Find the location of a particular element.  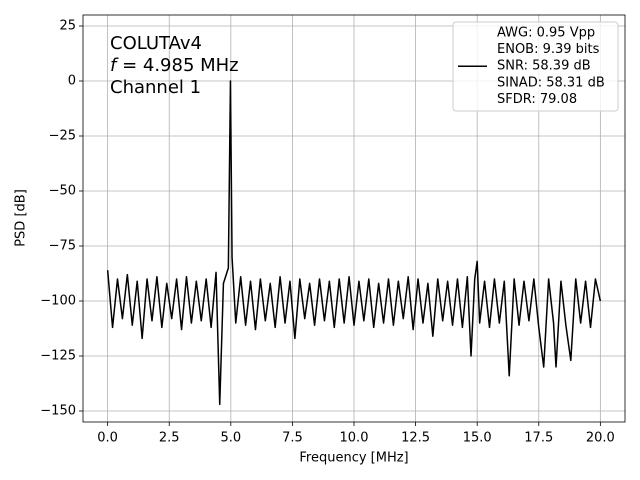

y-tick-label: −75 is located at coordinates (62, 246).